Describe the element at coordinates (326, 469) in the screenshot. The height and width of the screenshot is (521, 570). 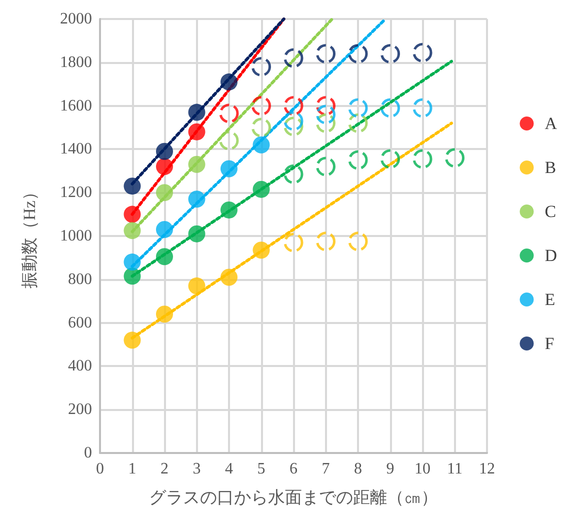
I see `x-tick-label: 7` at that location.